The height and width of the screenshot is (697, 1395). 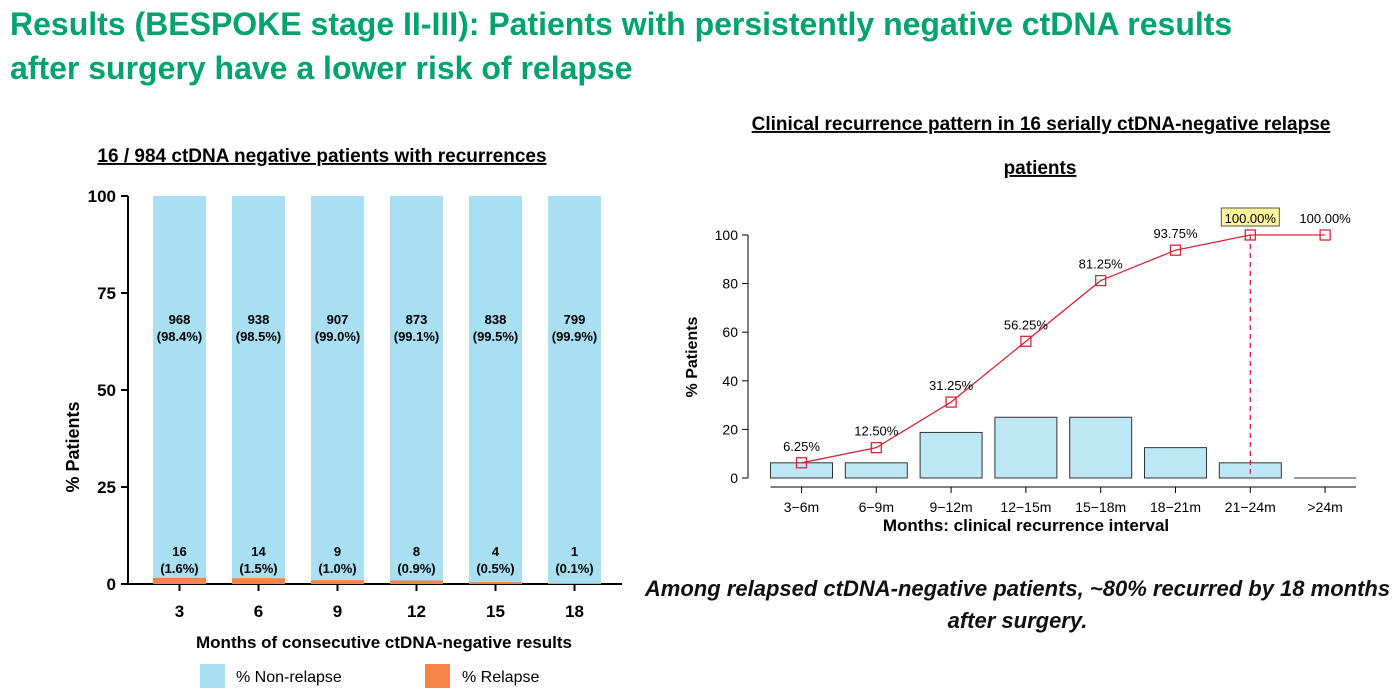 What do you see at coordinates (1175, 233) in the screenshot?
I see `cumulative-label: 93.75%` at bounding box center [1175, 233].